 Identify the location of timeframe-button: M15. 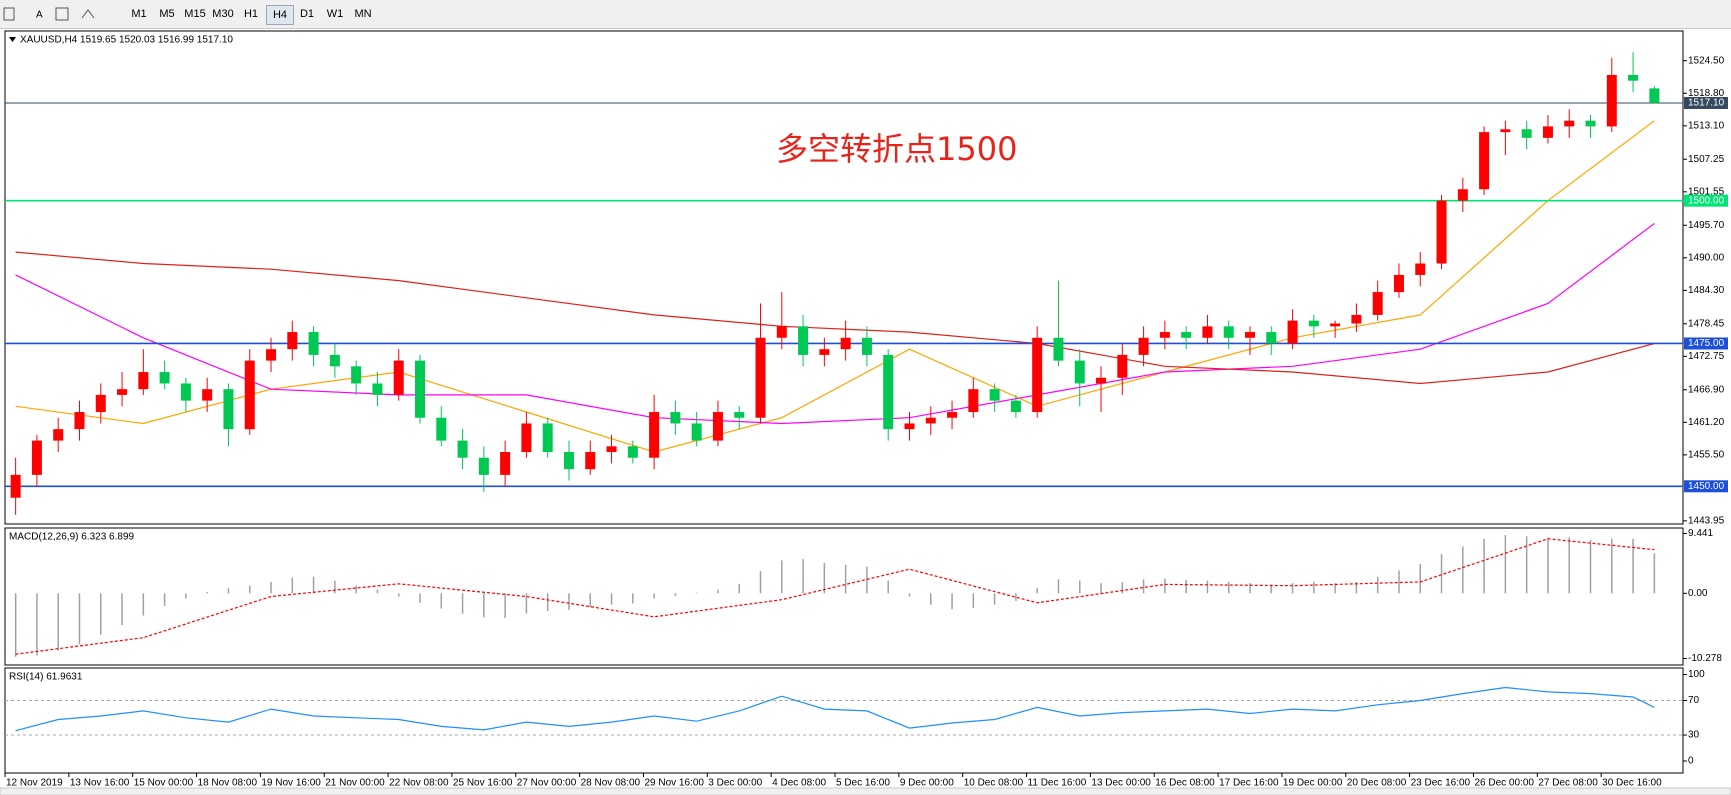
(195, 14).